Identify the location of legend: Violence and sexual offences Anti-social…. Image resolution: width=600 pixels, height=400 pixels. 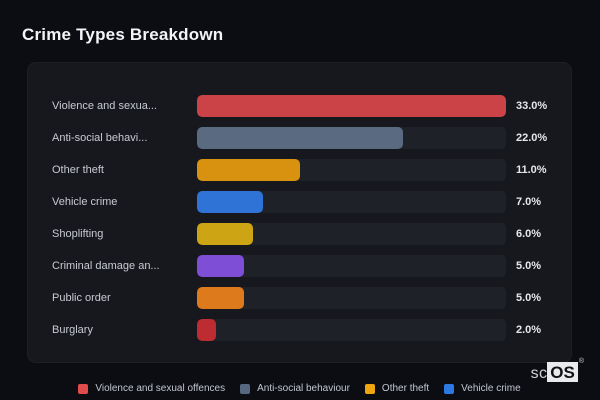
(299, 388).